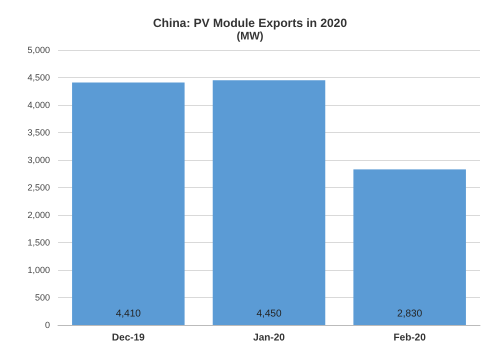 Image resolution: width=500 pixels, height=363 pixels. Describe the element at coordinates (42, 297) in the screenshot. I see `y-tick-label: 500` at that location.